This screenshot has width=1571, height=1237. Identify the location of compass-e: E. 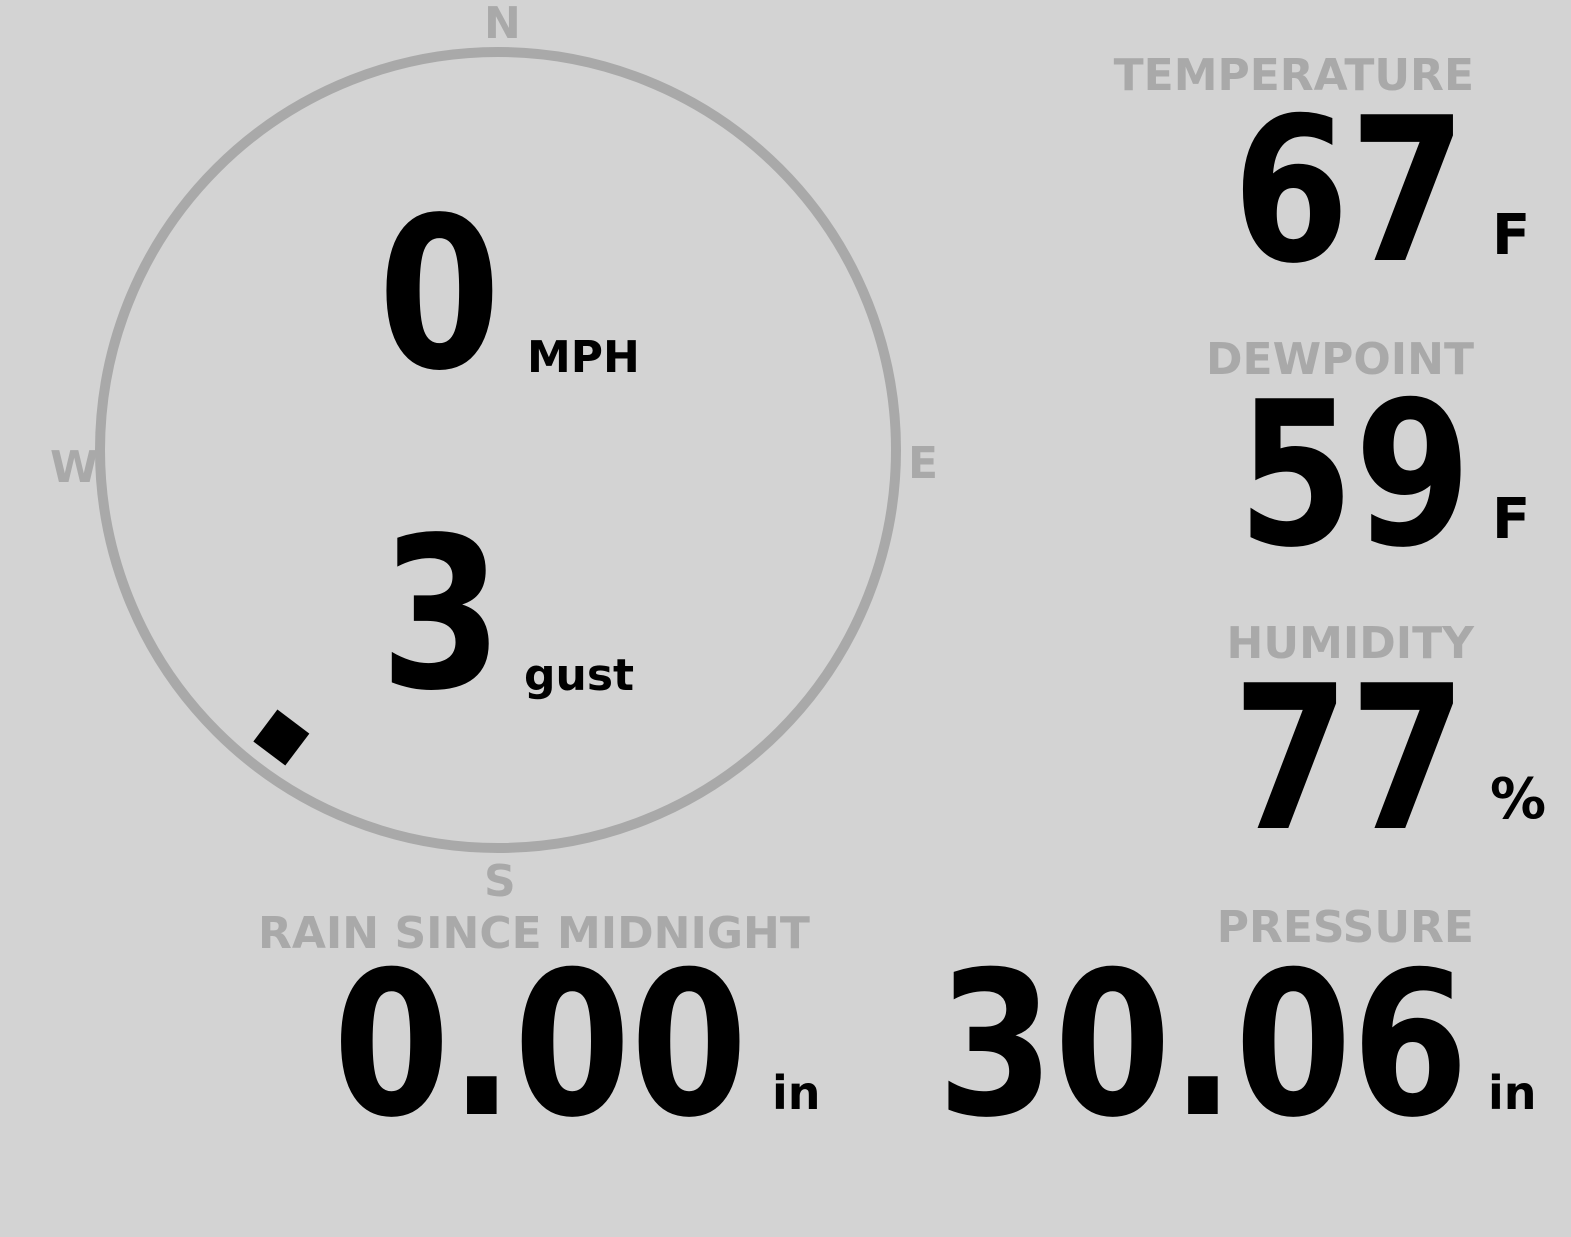
(923, 463).